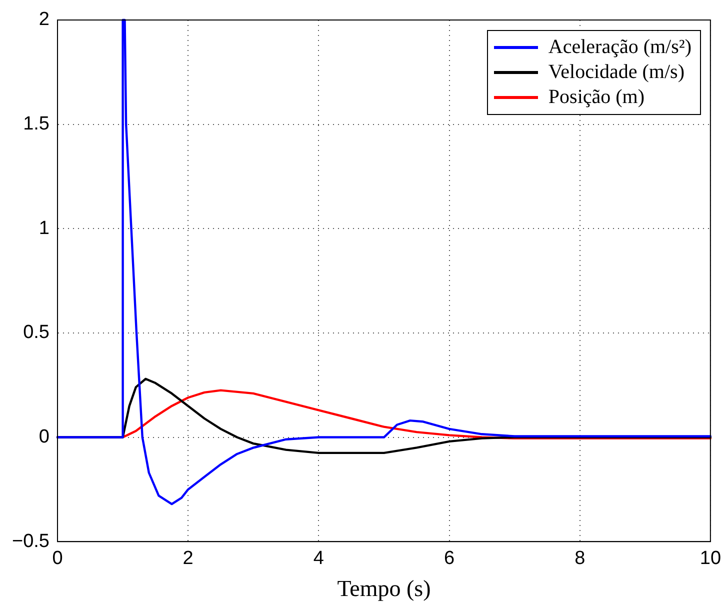 The image size is (727, 608). What do you see at coordinates (580, 559) in the screenshot?
I see `x-tick-label: 8` at bounding box center [580, 559].